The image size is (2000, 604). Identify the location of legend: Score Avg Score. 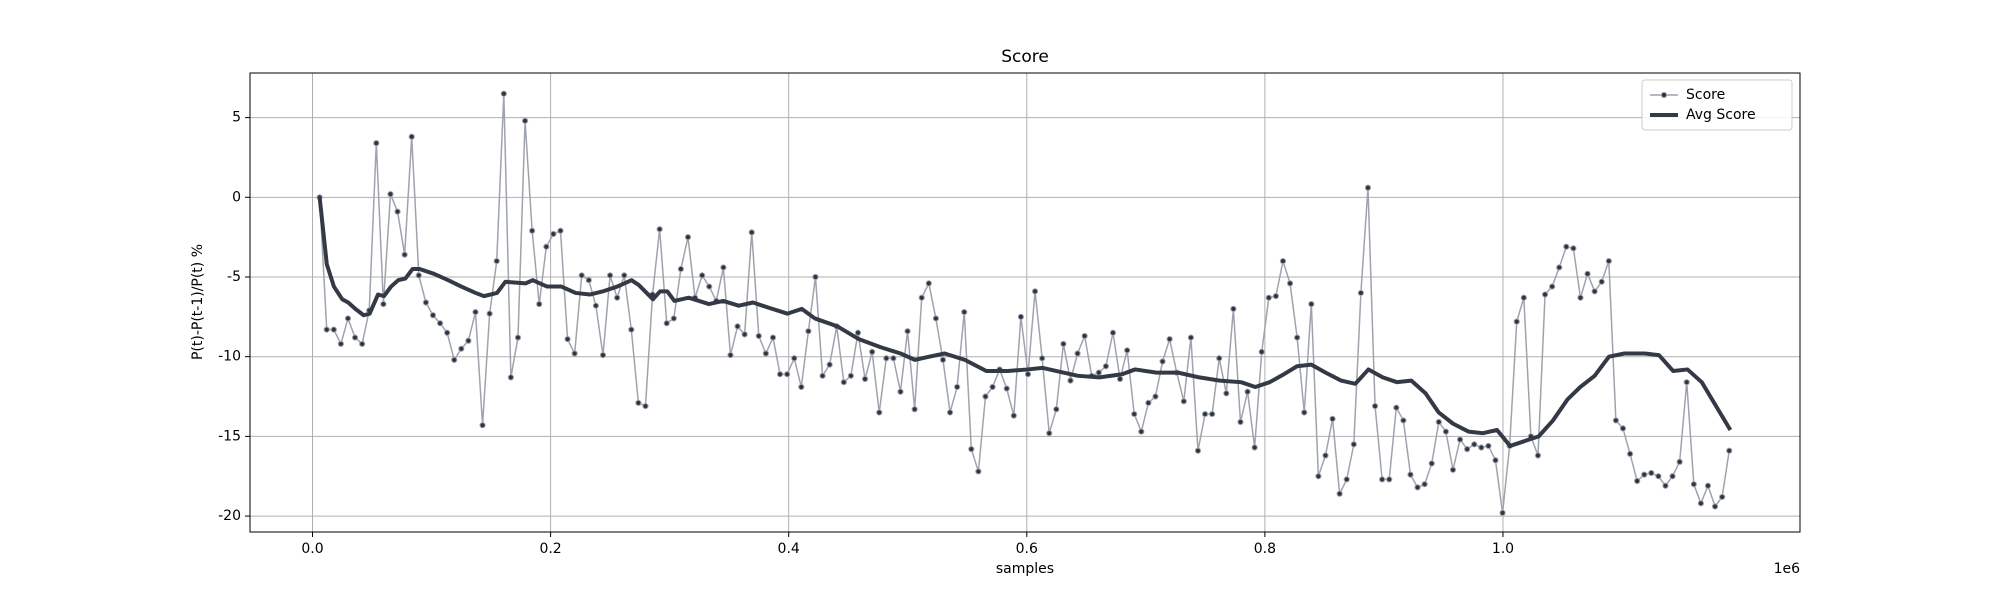
(1717, 105).